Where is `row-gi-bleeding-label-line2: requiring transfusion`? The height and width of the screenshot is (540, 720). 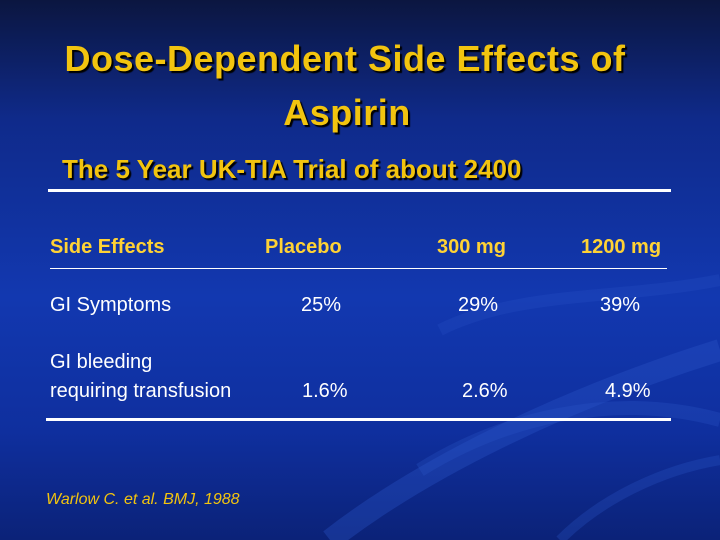
row-gi-bleeding-label-line2: requiring transfusion is located at coordinates (141, 391).